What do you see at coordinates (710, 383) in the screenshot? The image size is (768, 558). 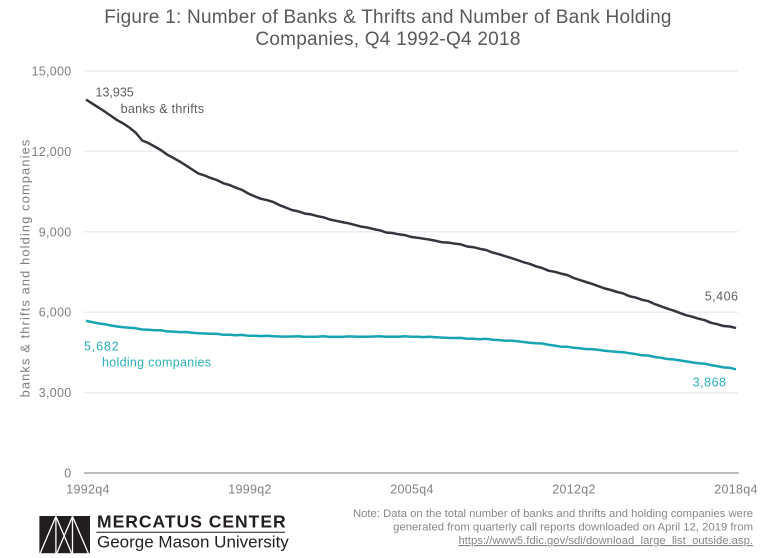 I see `svg-text: 3,868` at bounding box center [710, 383].